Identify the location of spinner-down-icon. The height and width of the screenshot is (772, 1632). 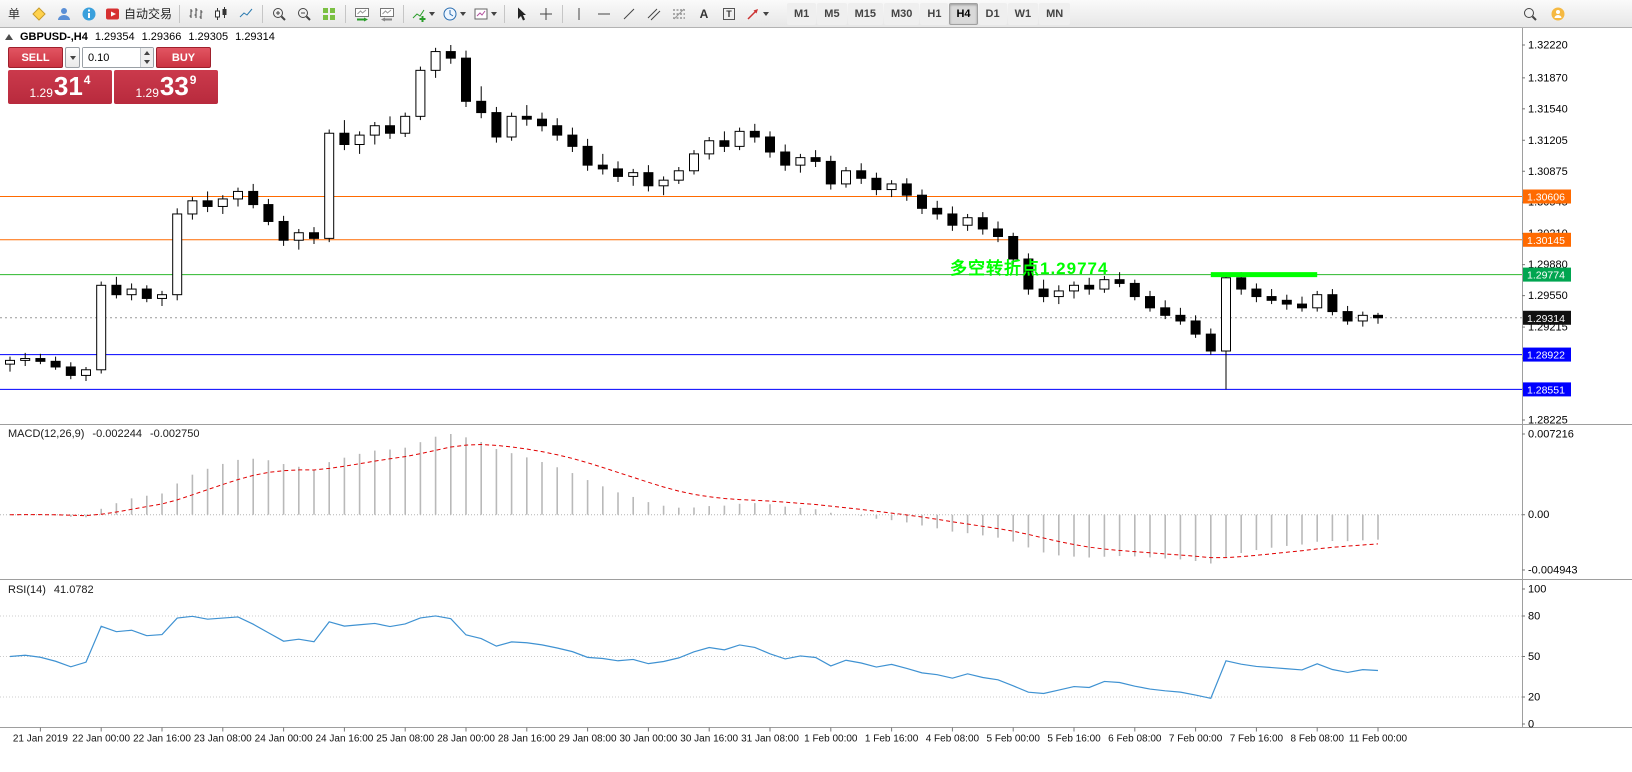
(147, 62).